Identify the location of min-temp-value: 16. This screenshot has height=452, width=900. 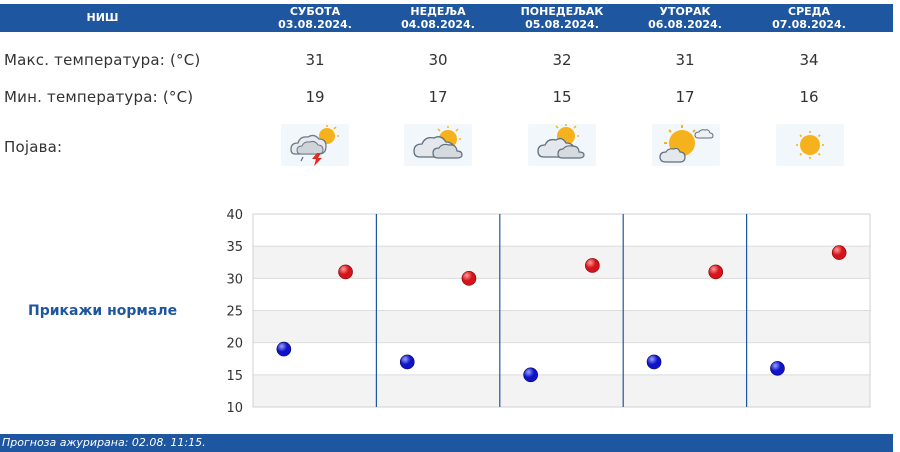
(809, 97).